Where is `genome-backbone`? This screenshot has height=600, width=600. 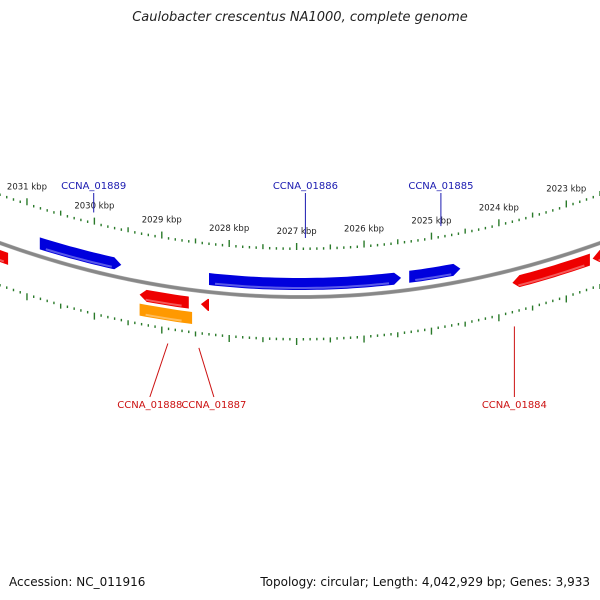
genome-backbone is located at coordinates (300, 270).